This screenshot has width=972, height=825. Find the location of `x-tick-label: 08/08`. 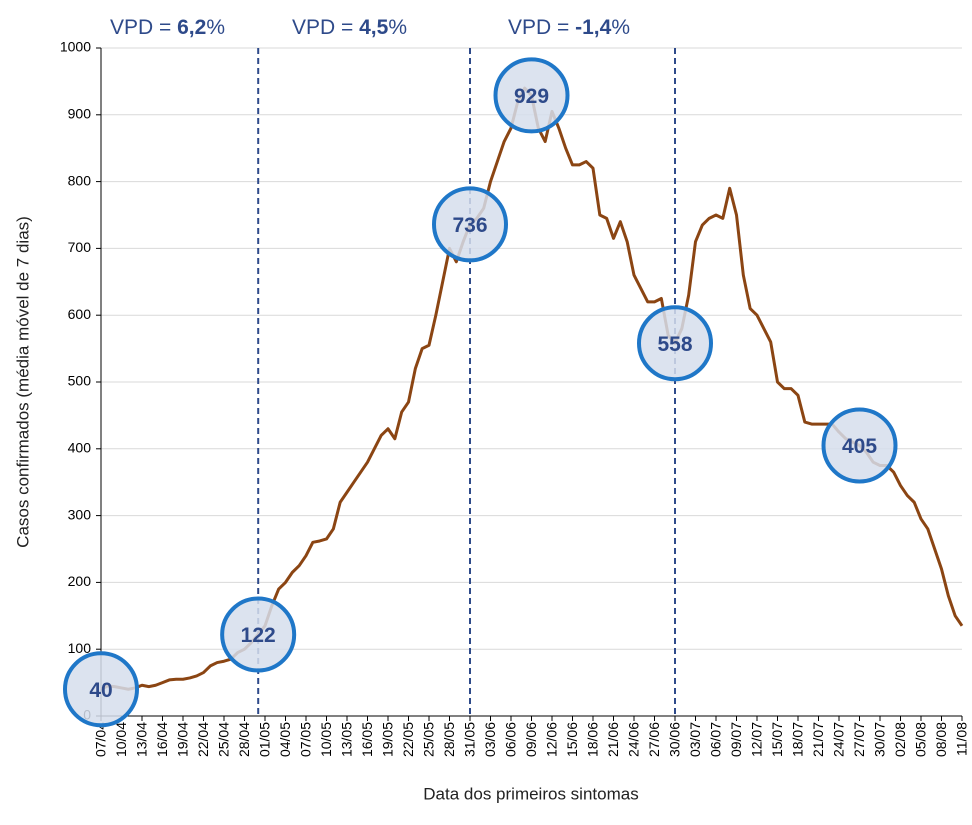

x-tick-label: 08/08 is located at coordinates (941, 739).